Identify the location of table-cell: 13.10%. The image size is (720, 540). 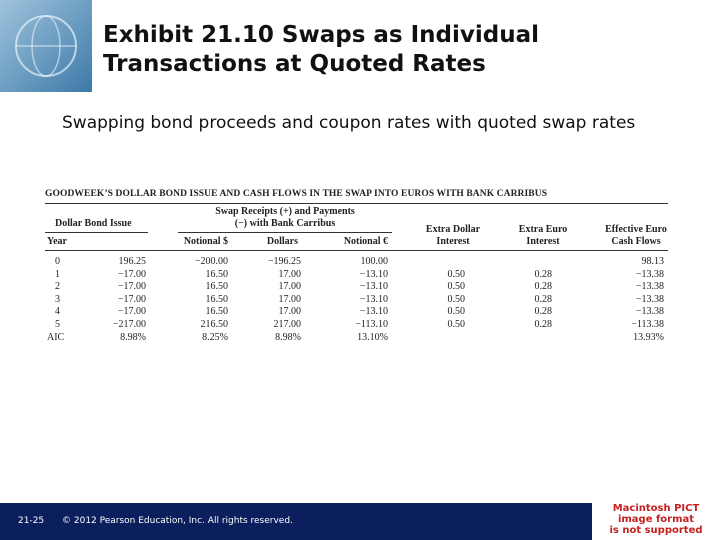
(372, 337).